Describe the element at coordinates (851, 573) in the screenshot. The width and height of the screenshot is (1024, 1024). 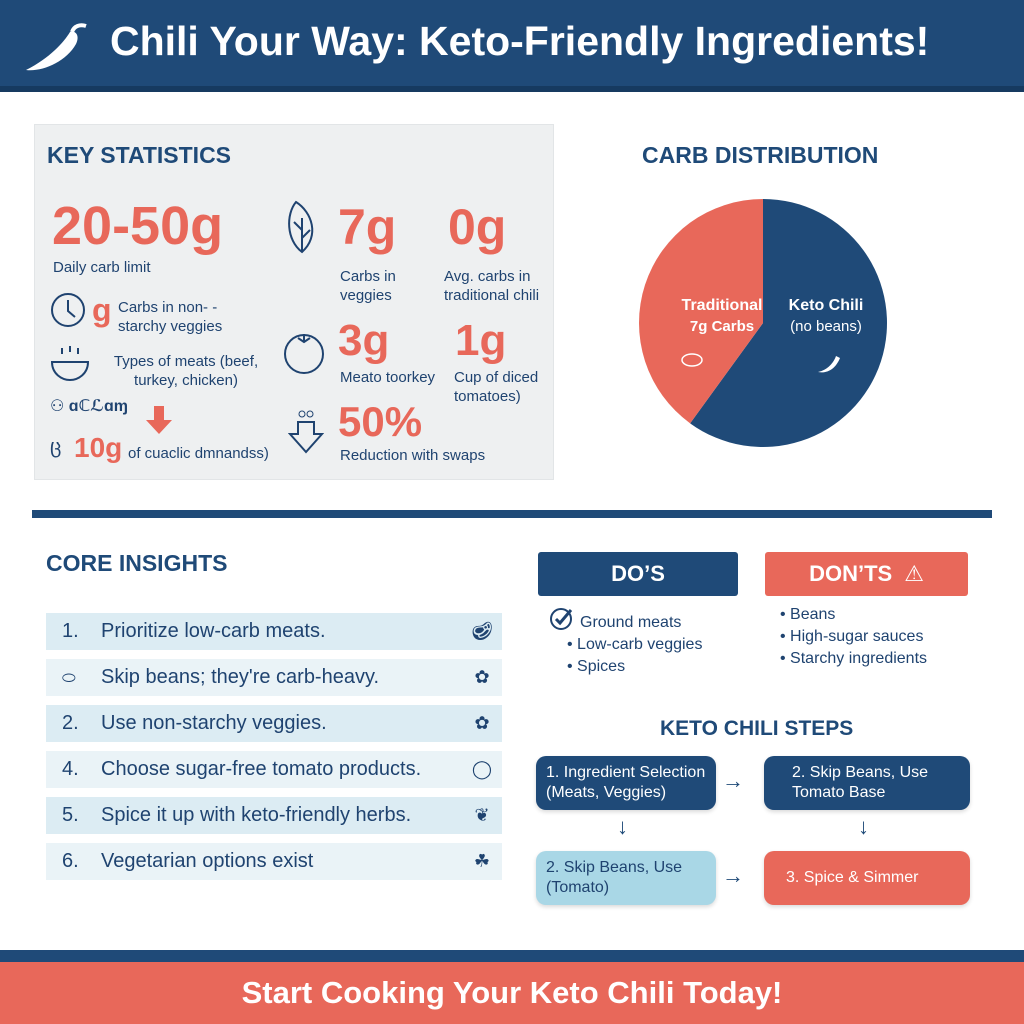
I see `donts-title: DON’TS` at that location.